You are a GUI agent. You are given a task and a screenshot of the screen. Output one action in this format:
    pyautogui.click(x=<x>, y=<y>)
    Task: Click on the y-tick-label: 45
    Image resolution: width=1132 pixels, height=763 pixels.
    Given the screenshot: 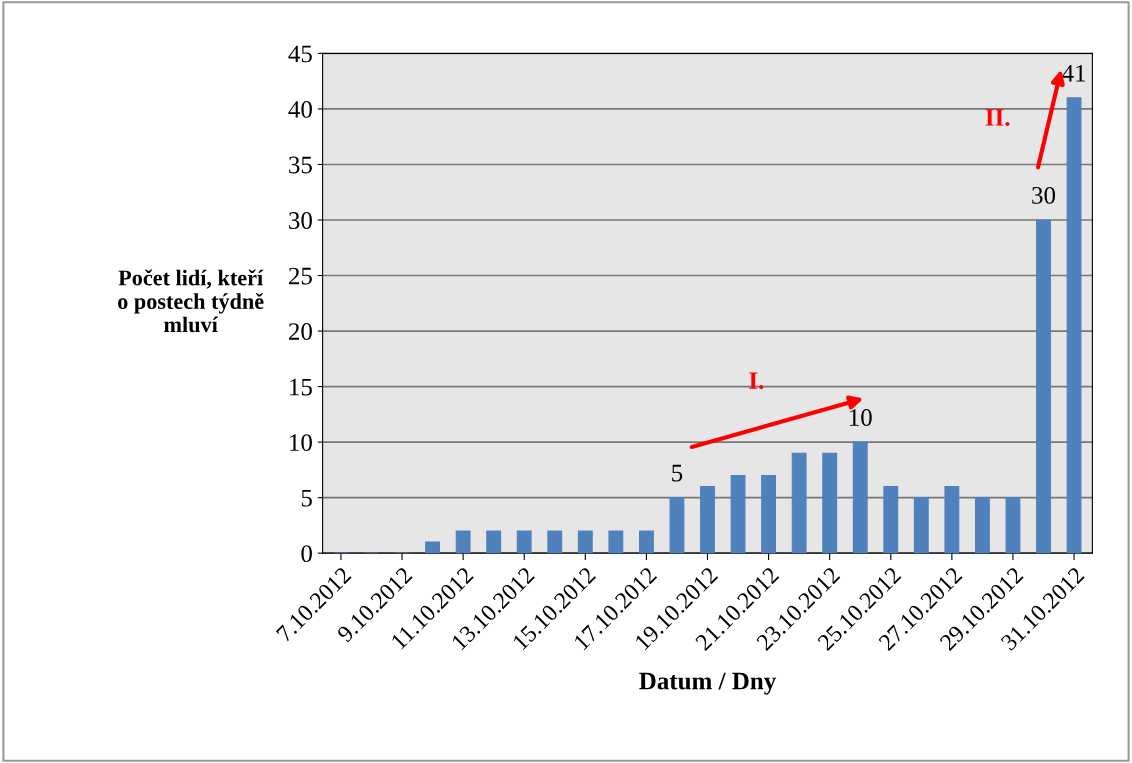 What is the action you would take?
    pyautogui.click(x=300, y=54)
    